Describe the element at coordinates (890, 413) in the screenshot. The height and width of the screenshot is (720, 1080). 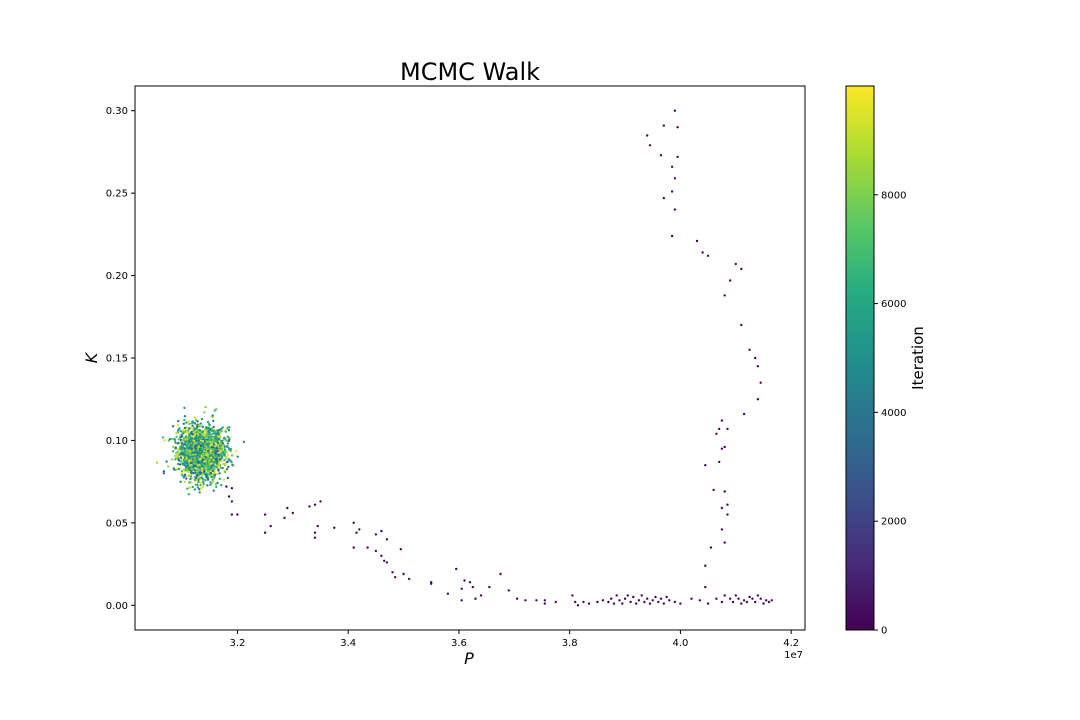
I see `colorbar-ticks: 0 2000 4000 6000 8000` at that location.